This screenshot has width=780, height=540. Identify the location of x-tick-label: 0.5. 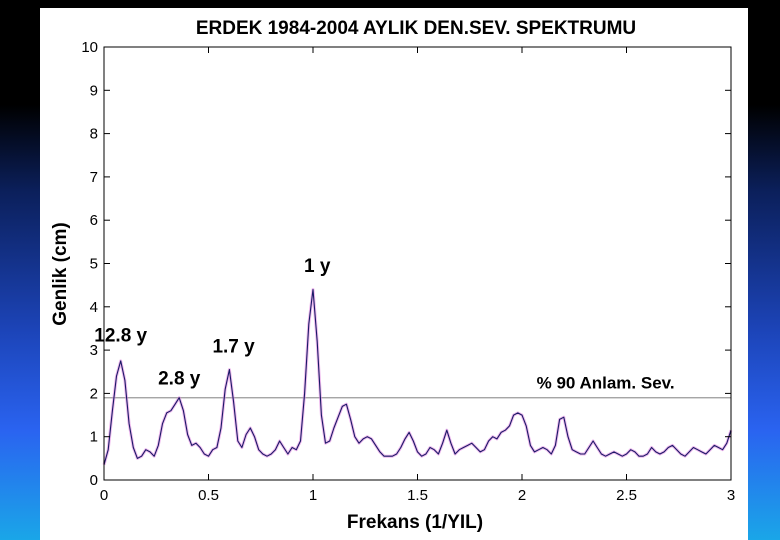
(208, 495).